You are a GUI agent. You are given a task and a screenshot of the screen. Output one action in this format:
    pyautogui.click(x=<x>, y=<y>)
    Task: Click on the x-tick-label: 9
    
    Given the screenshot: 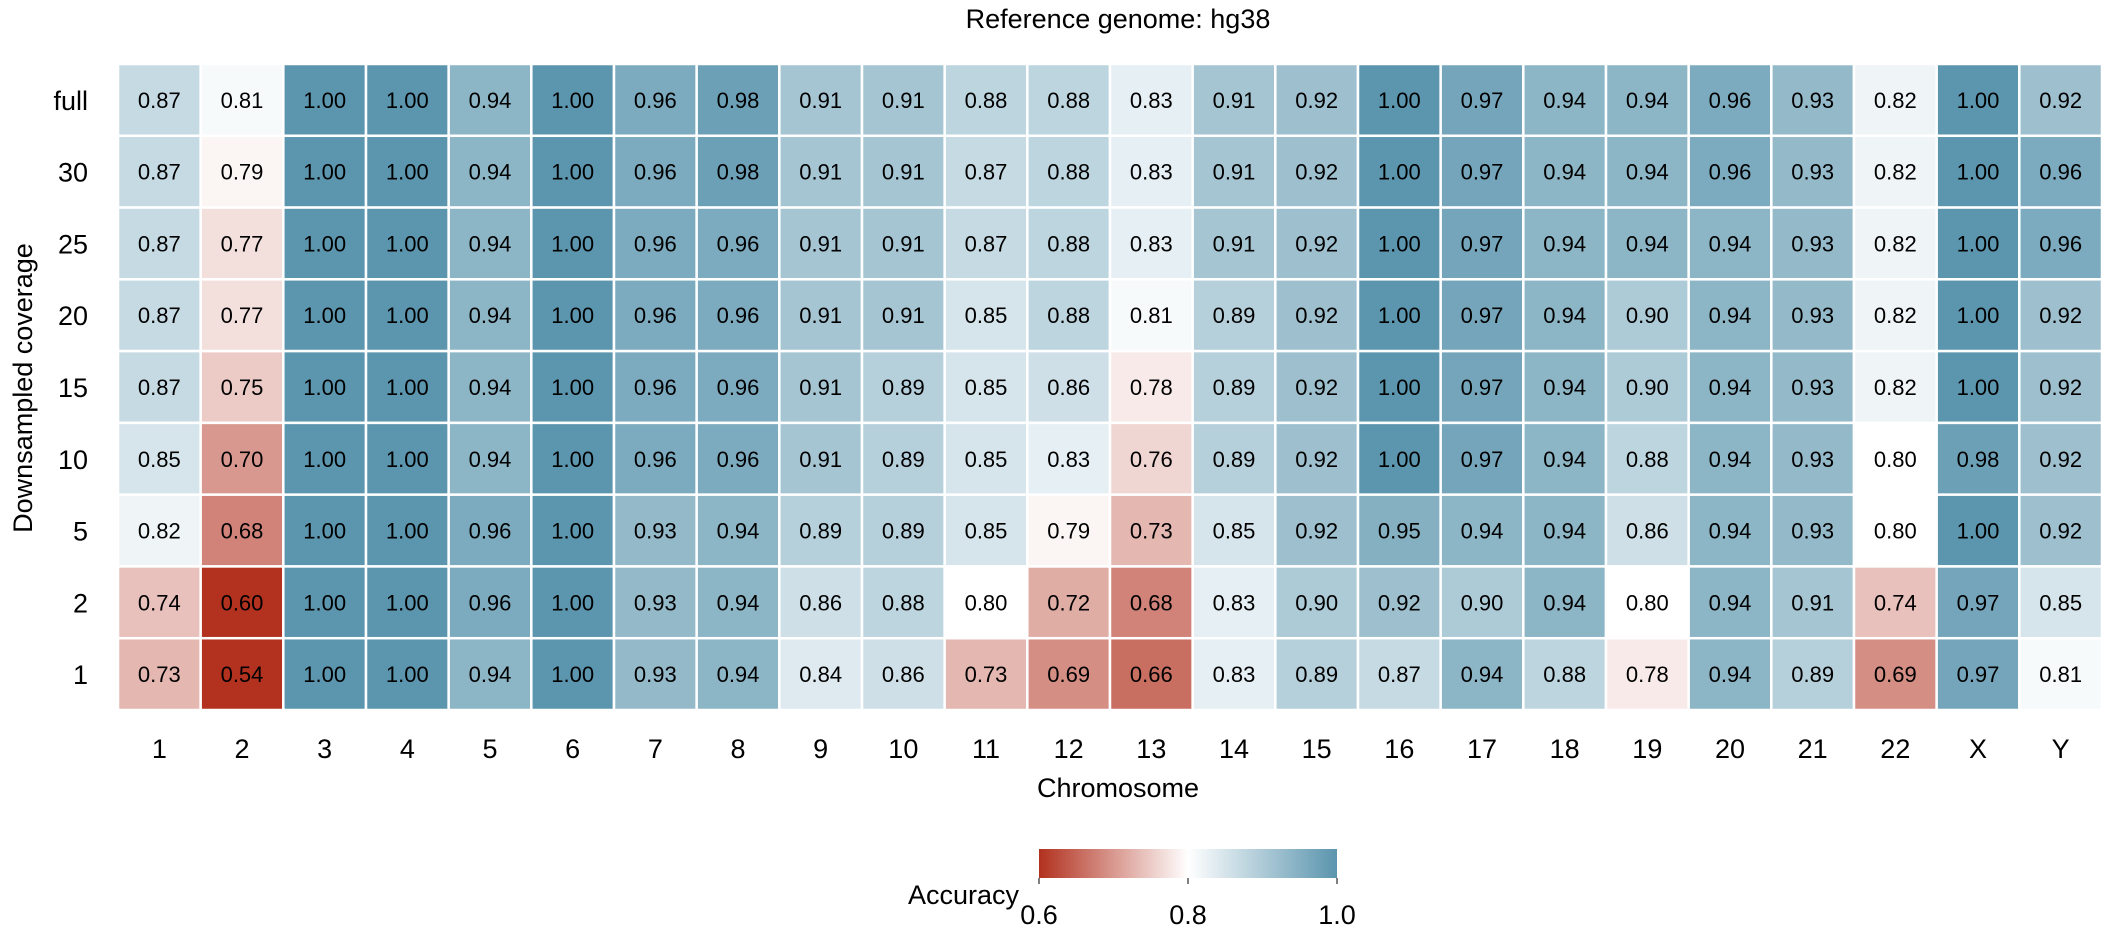 What is the action you would take?
    pyautogui.click(x=820, y=749)
    